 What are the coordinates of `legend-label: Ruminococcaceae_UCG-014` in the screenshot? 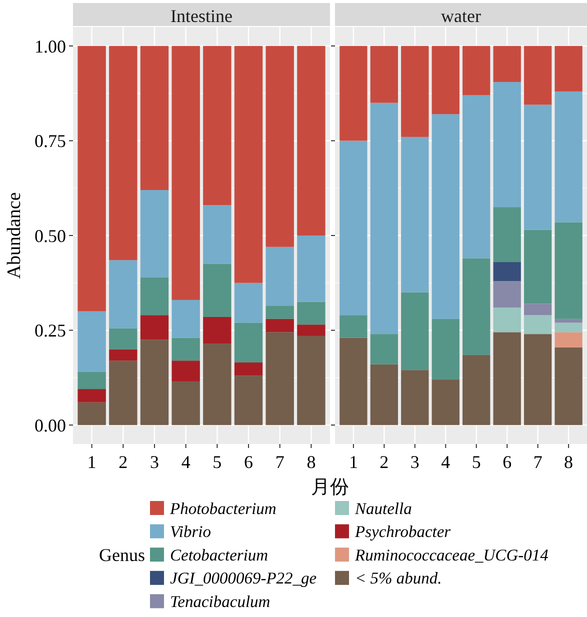 It's located at (451, 554).